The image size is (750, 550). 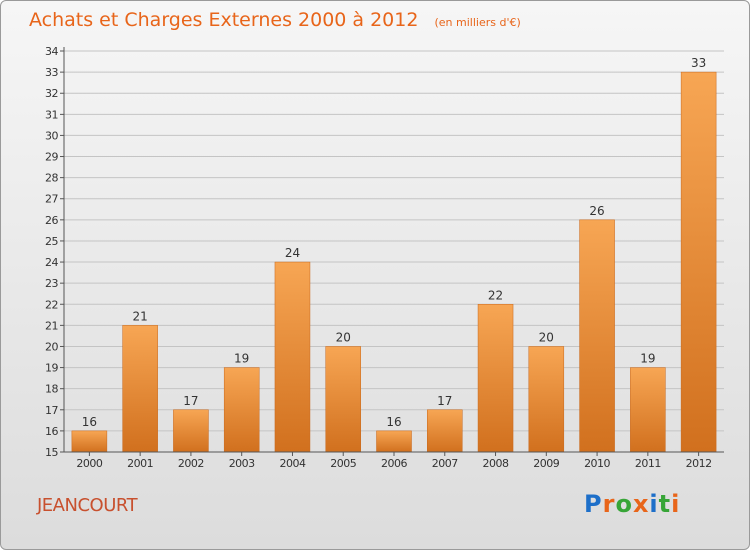 What do you see at coordinates (51, 51) in the screenshot?
I see `y-tick-label: 34` at bounding box center [51, 51].